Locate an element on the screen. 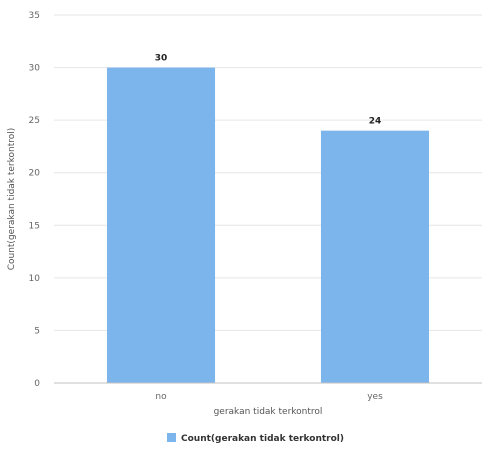 This screenshot has height=449, width=492. bar-yes is located at coordinates (375, 256).